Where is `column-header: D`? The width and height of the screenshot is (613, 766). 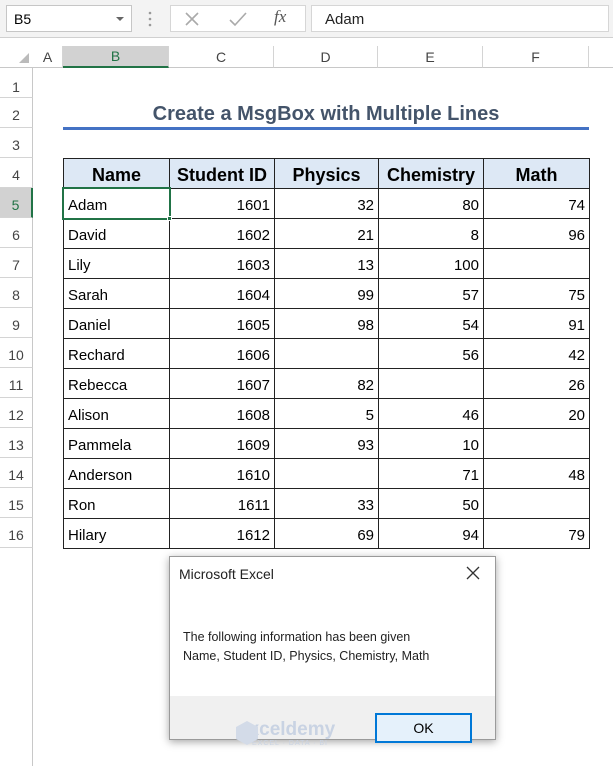
column-header: D is located at coordinates (326, 57).